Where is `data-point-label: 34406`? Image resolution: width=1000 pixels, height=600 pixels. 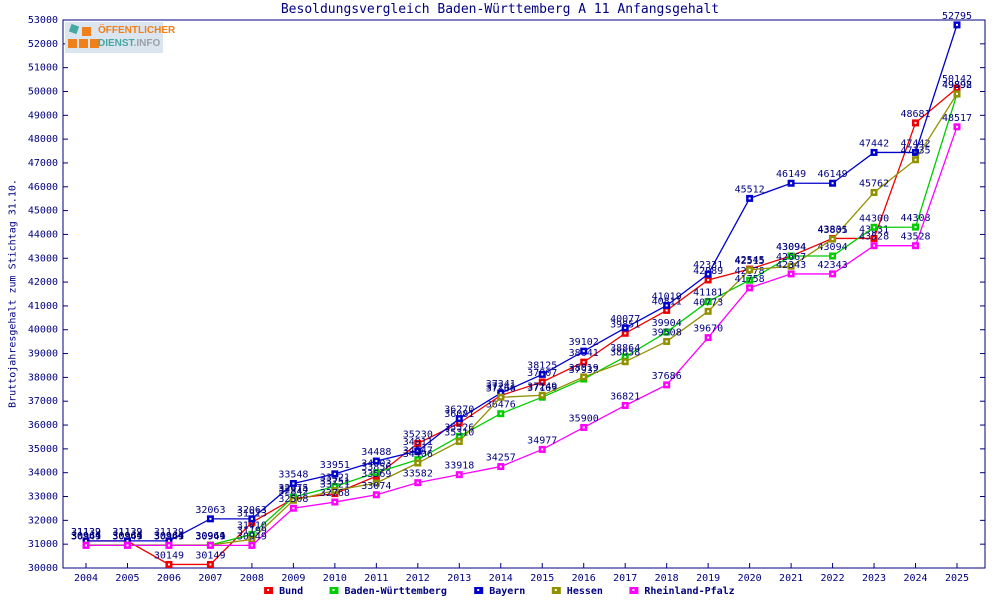 data-point-label: 34406 is located at coordinates (418, 454).